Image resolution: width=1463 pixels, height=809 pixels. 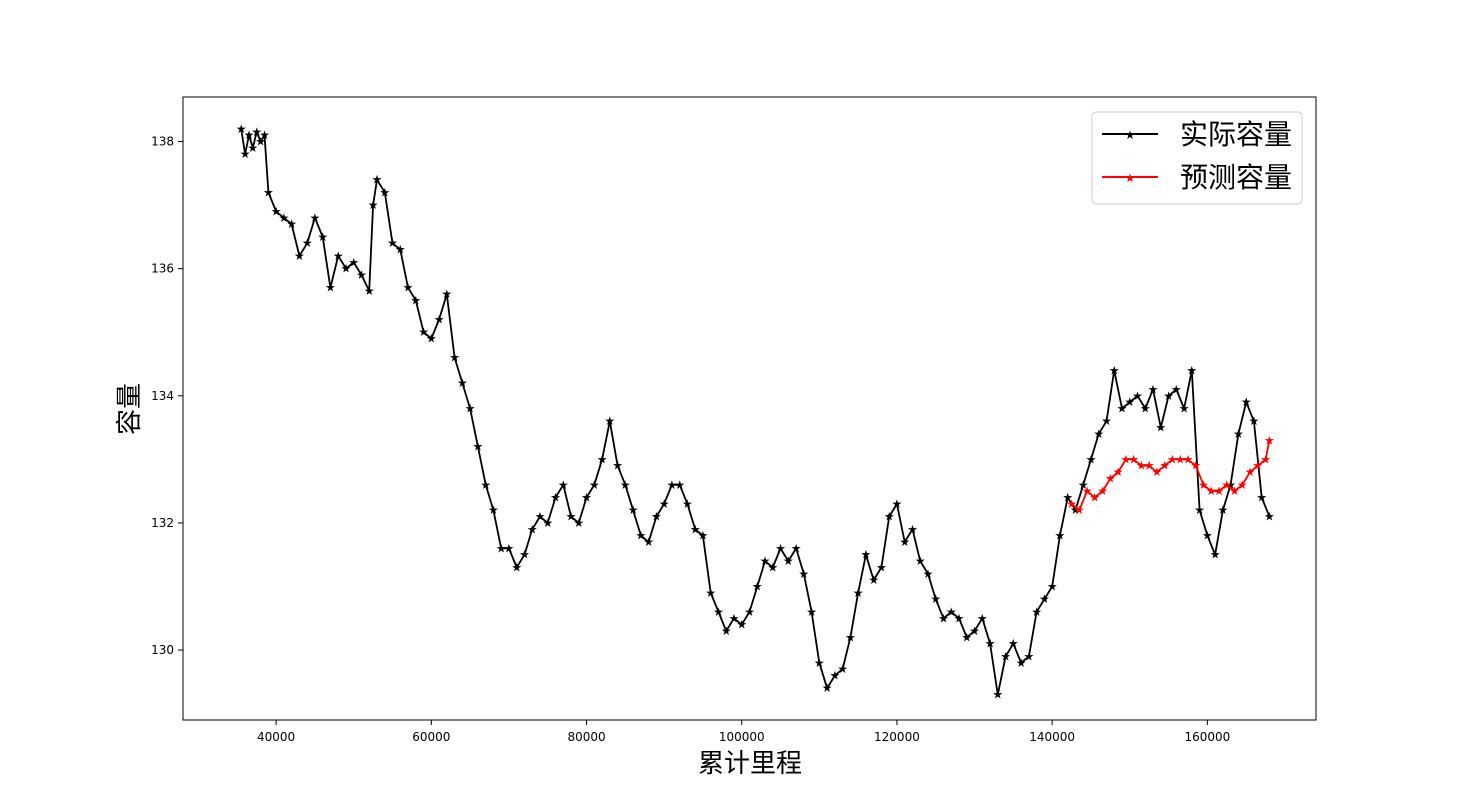 I want to click on y-tick-label: 130, so click(x=162, y=650).